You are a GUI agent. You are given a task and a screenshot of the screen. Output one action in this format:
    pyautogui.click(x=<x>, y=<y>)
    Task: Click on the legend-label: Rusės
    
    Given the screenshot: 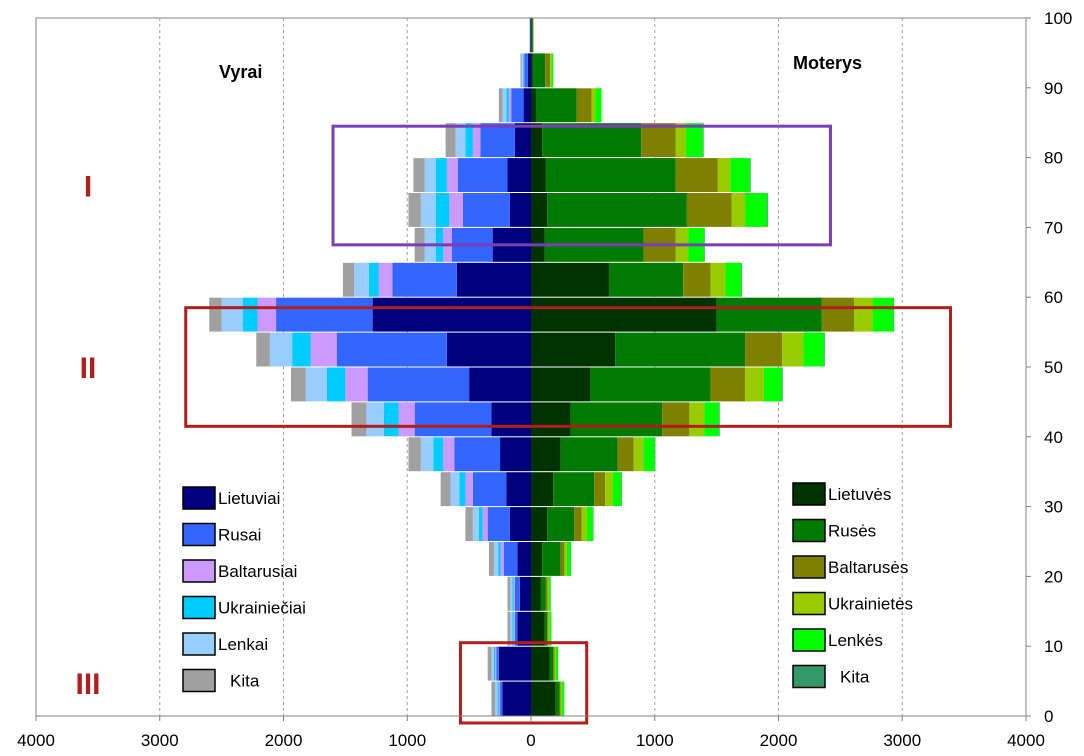 What is the action you would take?
    pyautogui.click(x=852, y=531)
    